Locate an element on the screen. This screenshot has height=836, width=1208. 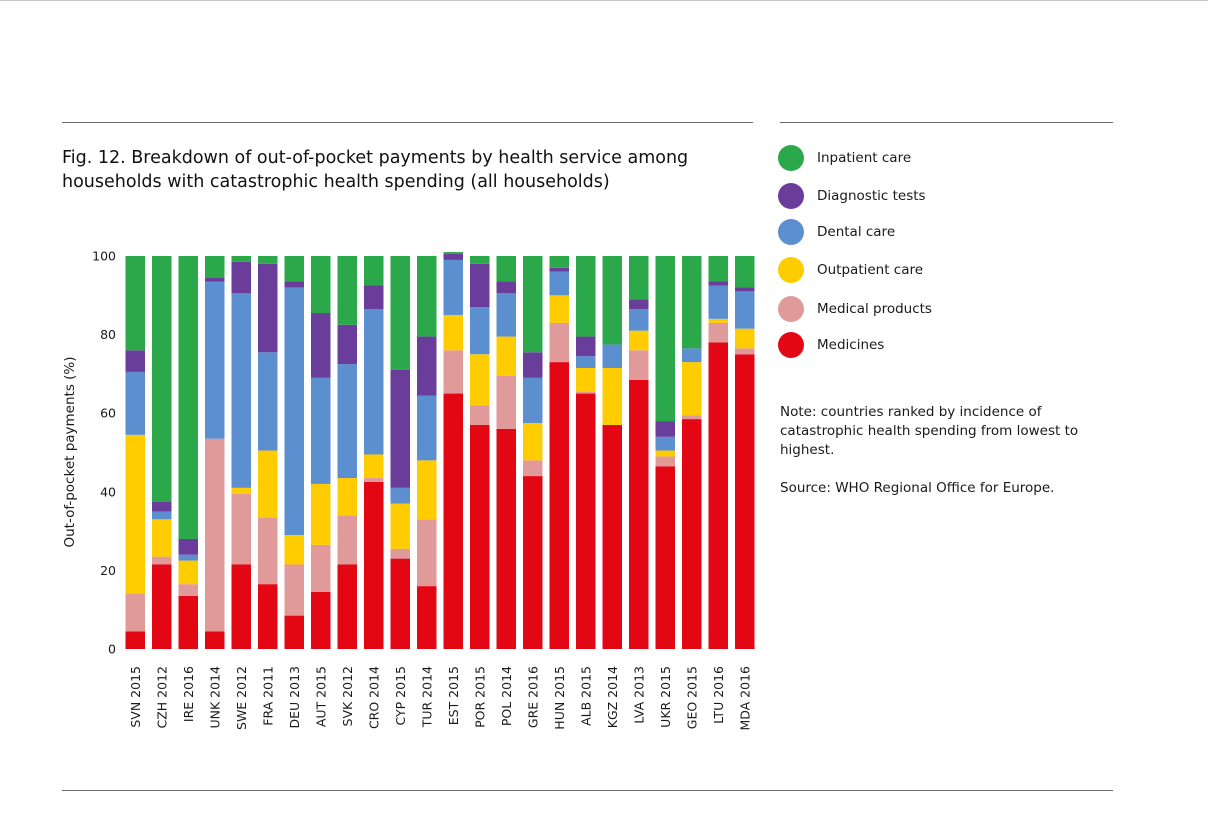
bar-alb-2015 is located at coordinates (586, 452).